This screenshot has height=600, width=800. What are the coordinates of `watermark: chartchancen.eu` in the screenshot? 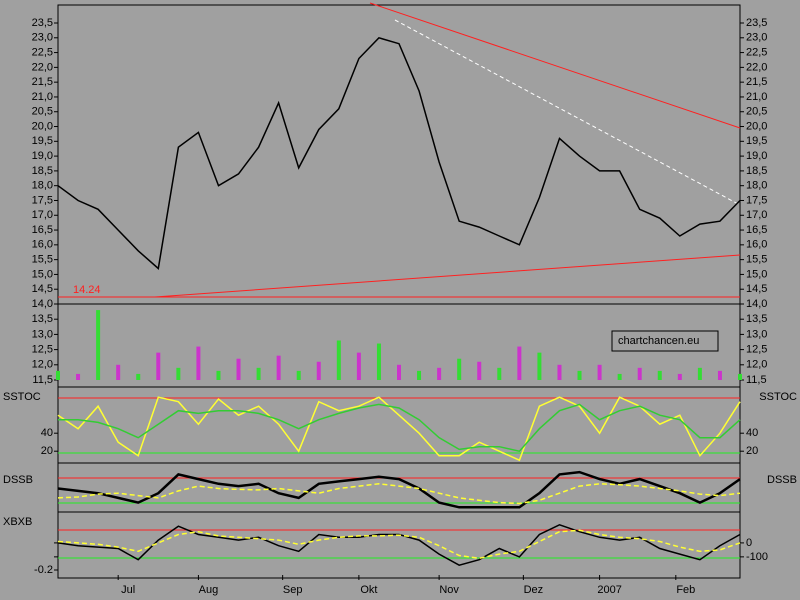 It's located at (658, 341).